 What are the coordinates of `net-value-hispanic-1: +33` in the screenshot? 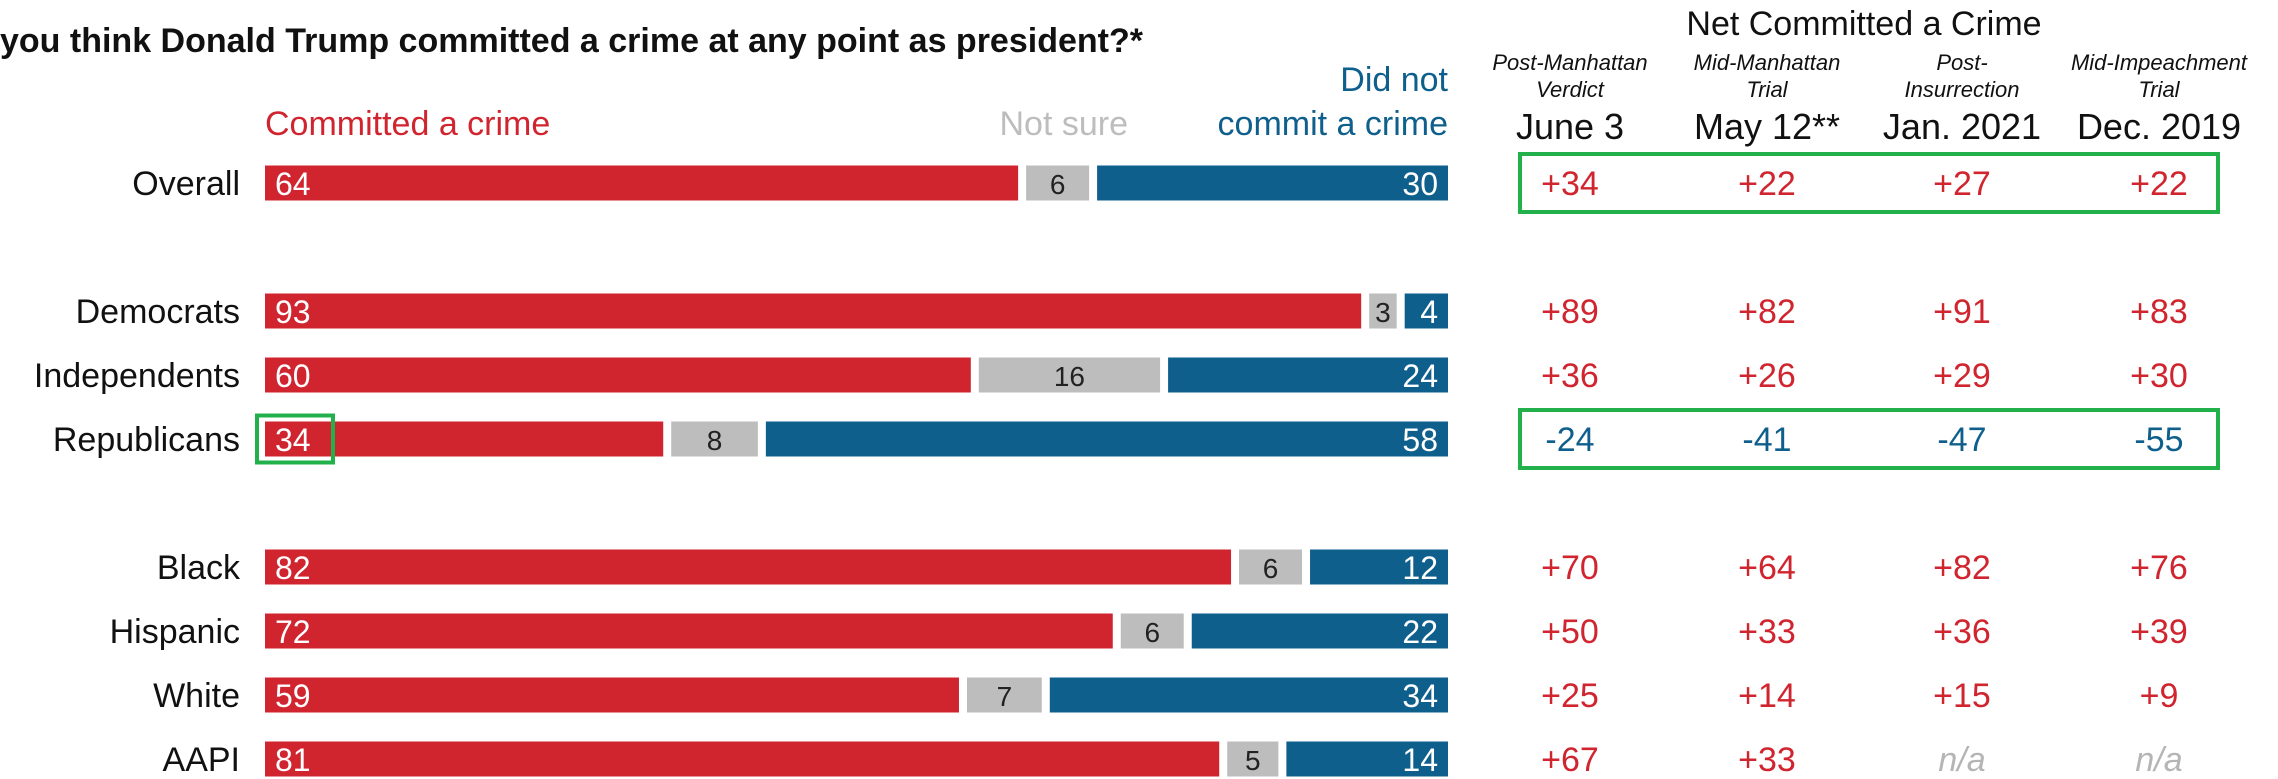 It's located at (1767, 632).